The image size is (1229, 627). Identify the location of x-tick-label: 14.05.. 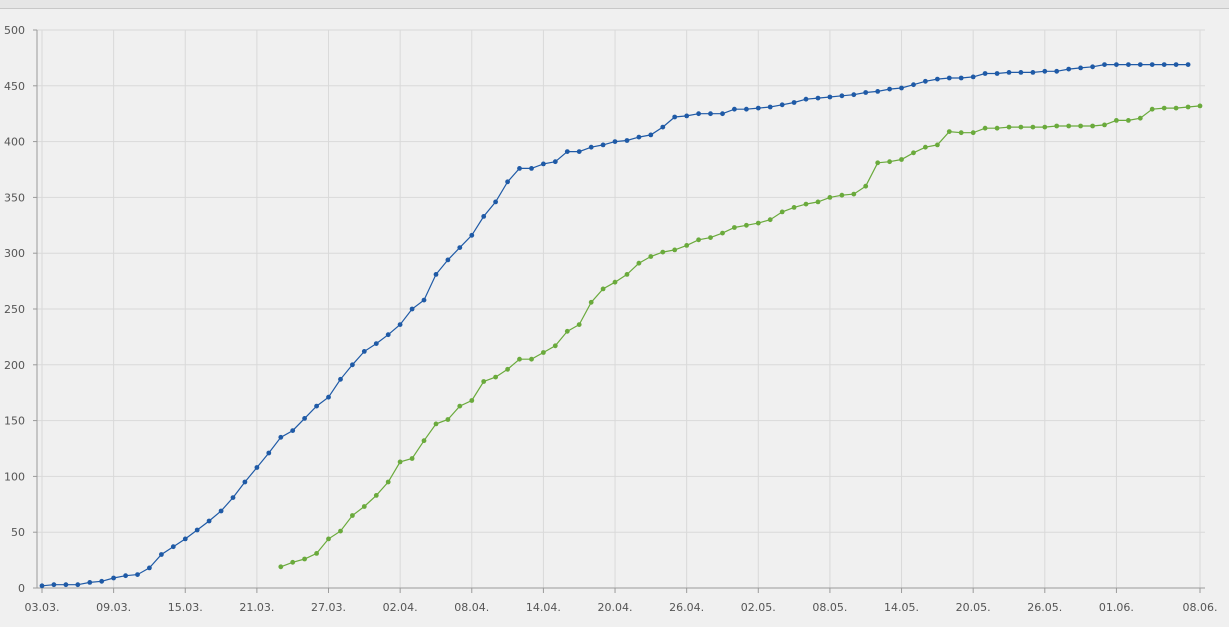
(901, 607).